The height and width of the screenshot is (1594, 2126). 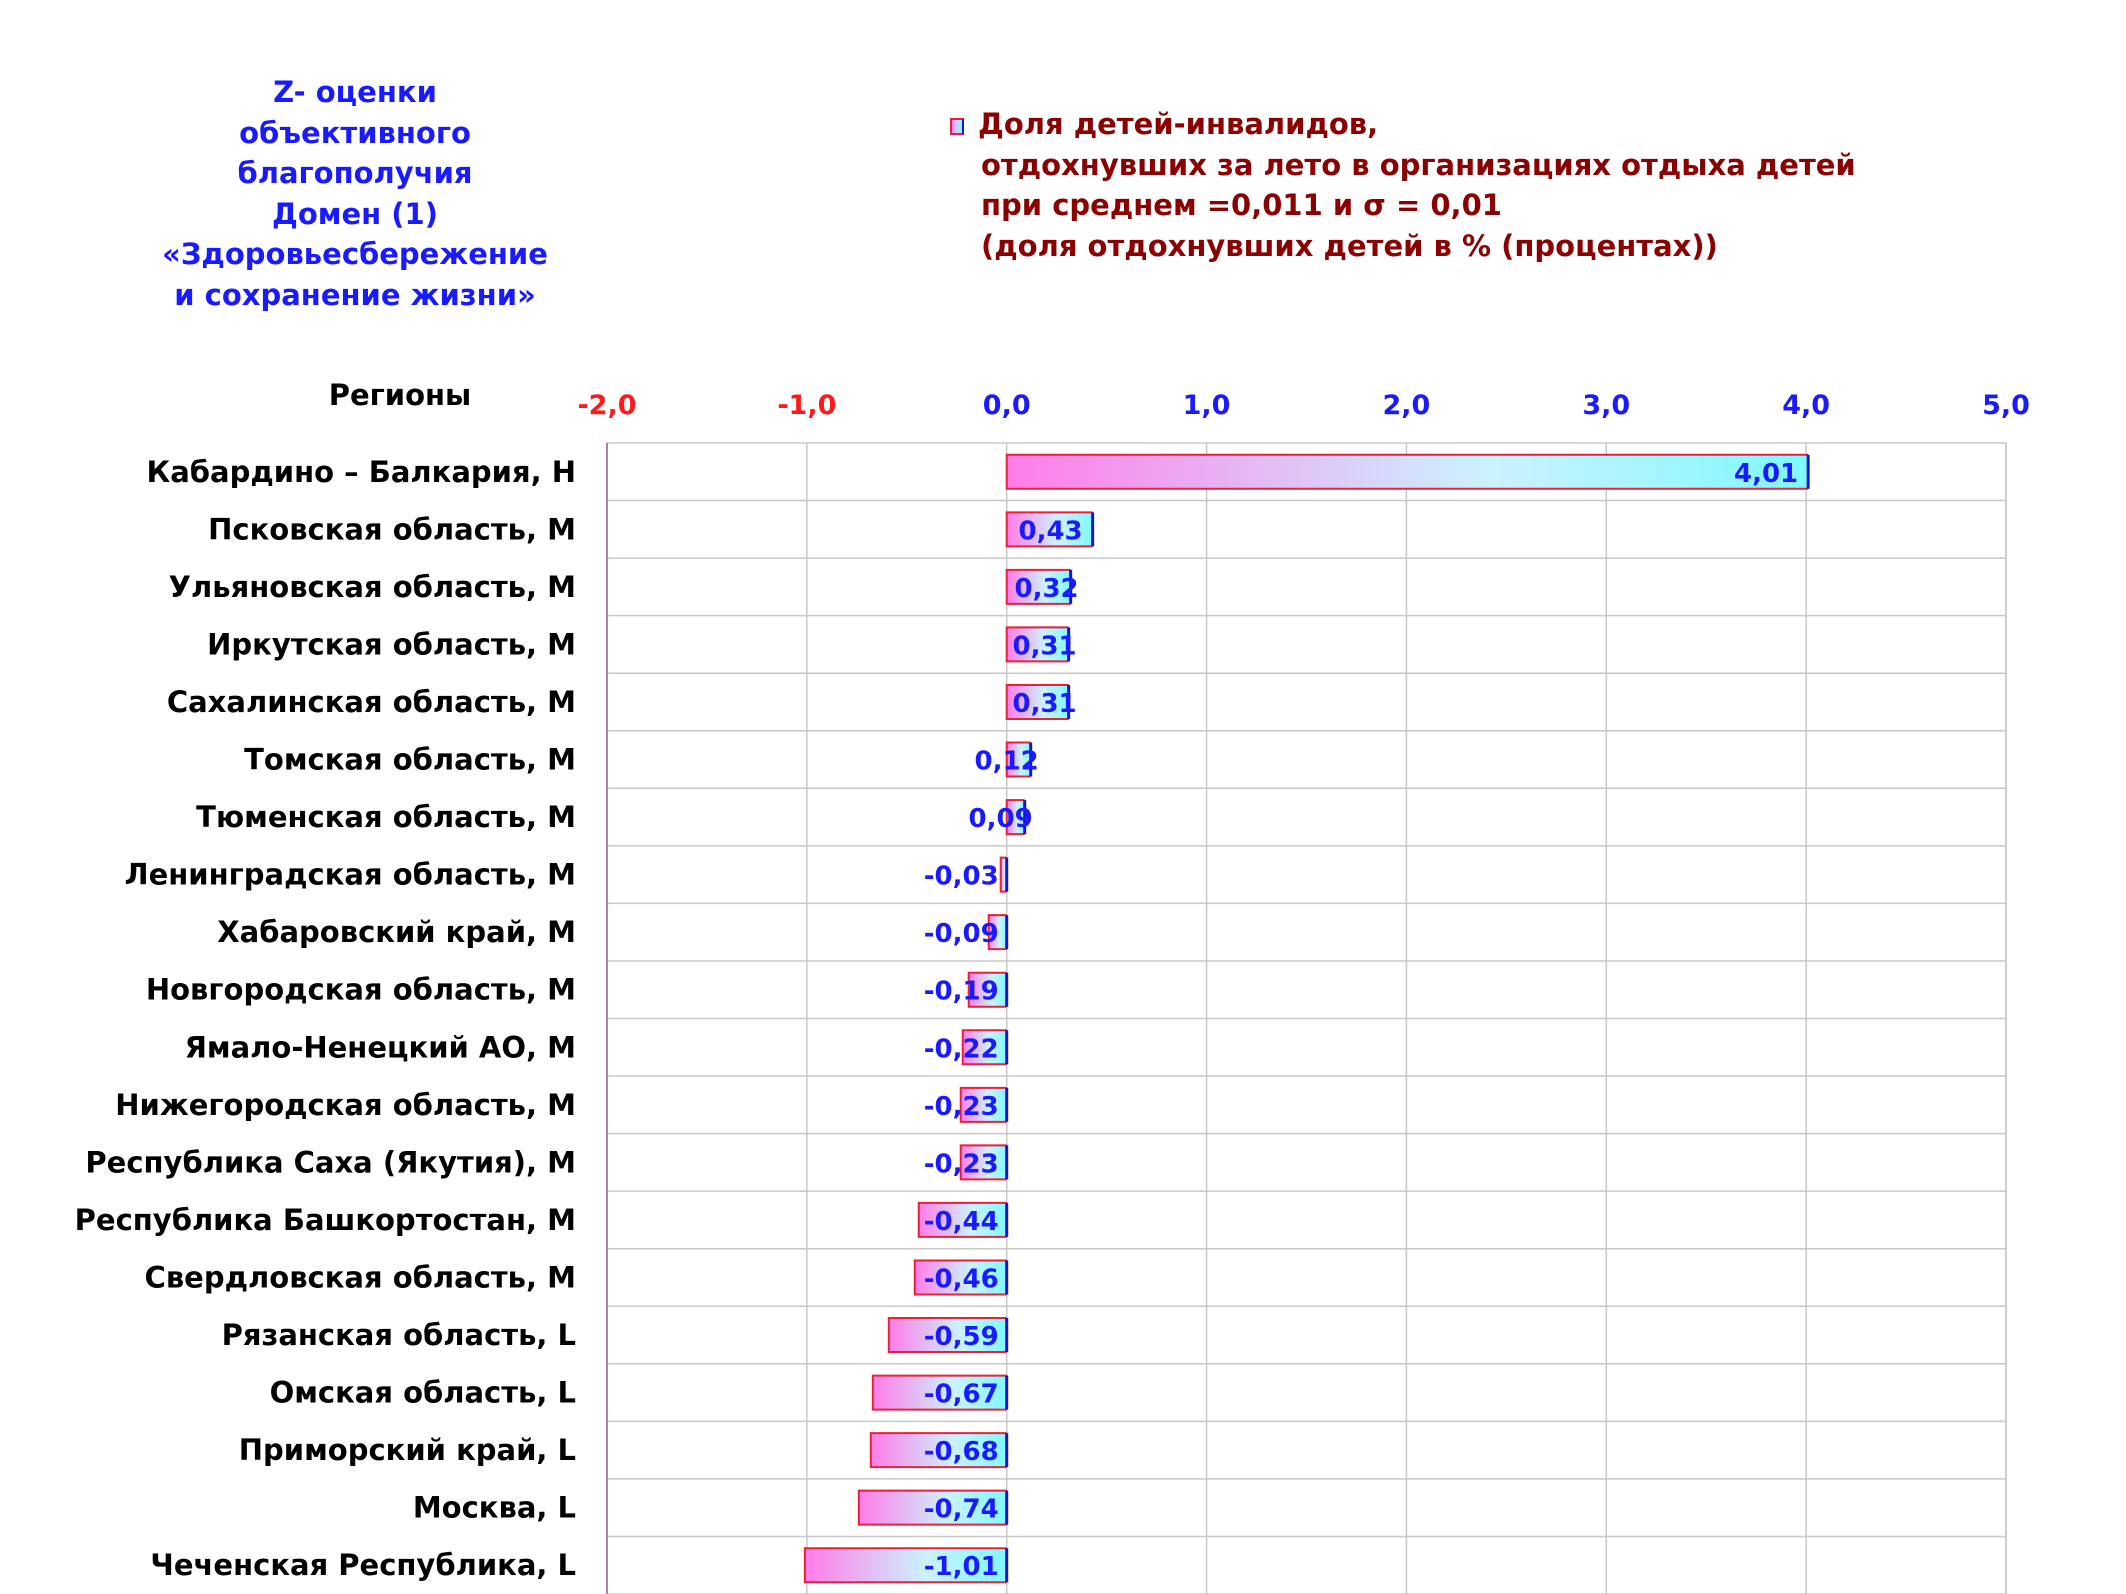 I want to click on category-label: Ульяновская область, М, so click(x=372, y=587).